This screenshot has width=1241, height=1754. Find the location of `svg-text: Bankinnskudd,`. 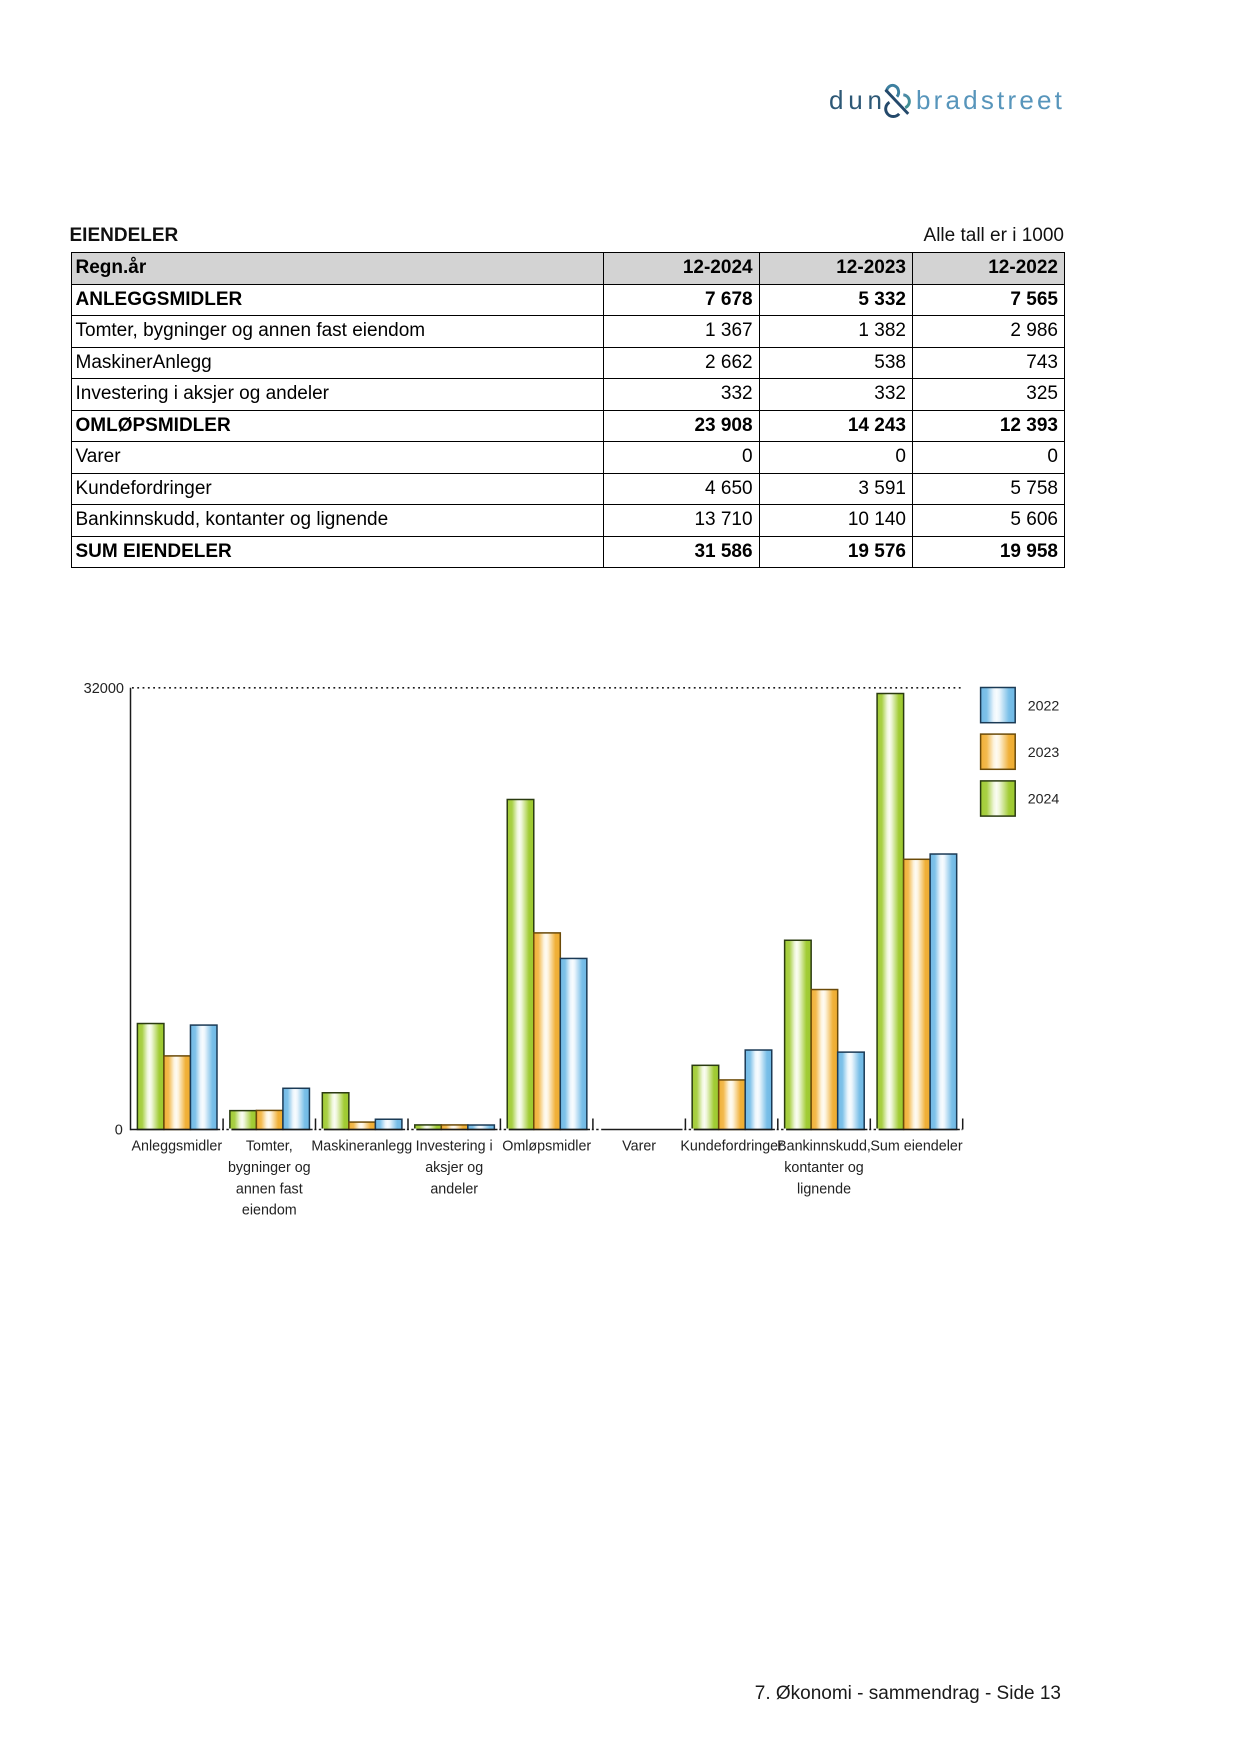

svg-text: Bankinnskudd, is located at coordinates (824, 1147).